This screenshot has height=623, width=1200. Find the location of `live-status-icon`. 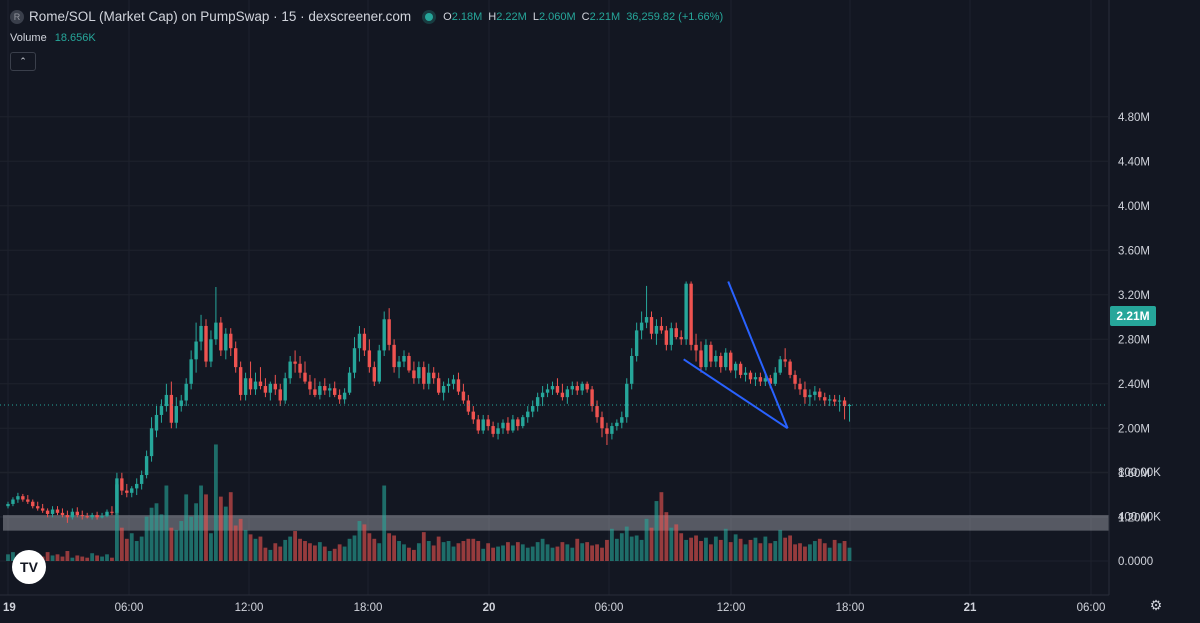

live-status-icon is located at coordinates (429, 16).